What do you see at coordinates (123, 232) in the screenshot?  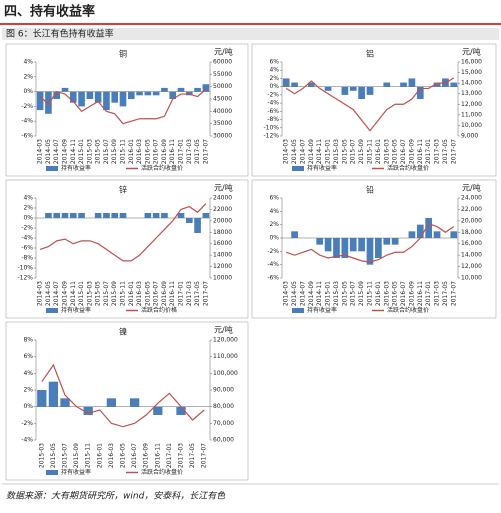 I see `price-line` at bounding box center [123, 232].